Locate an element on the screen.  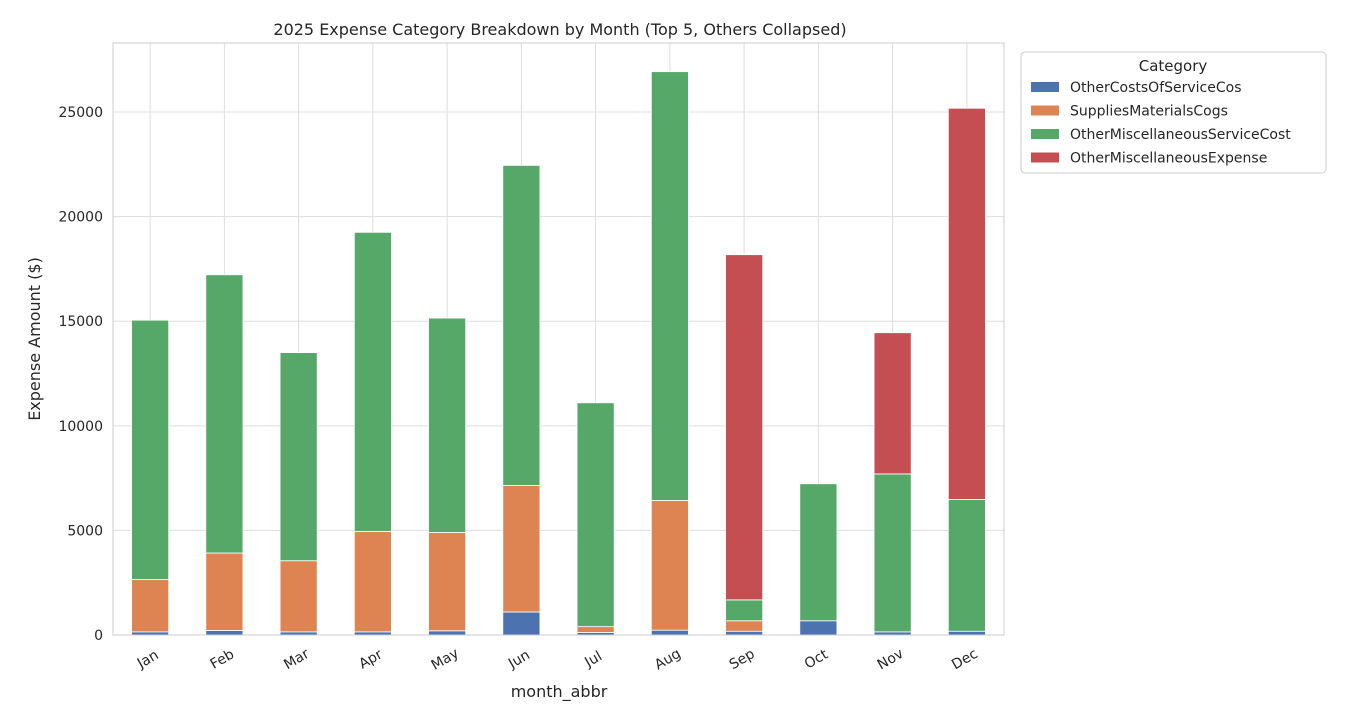
y-tick-label: 15000 is located at coordinates (80, 322).